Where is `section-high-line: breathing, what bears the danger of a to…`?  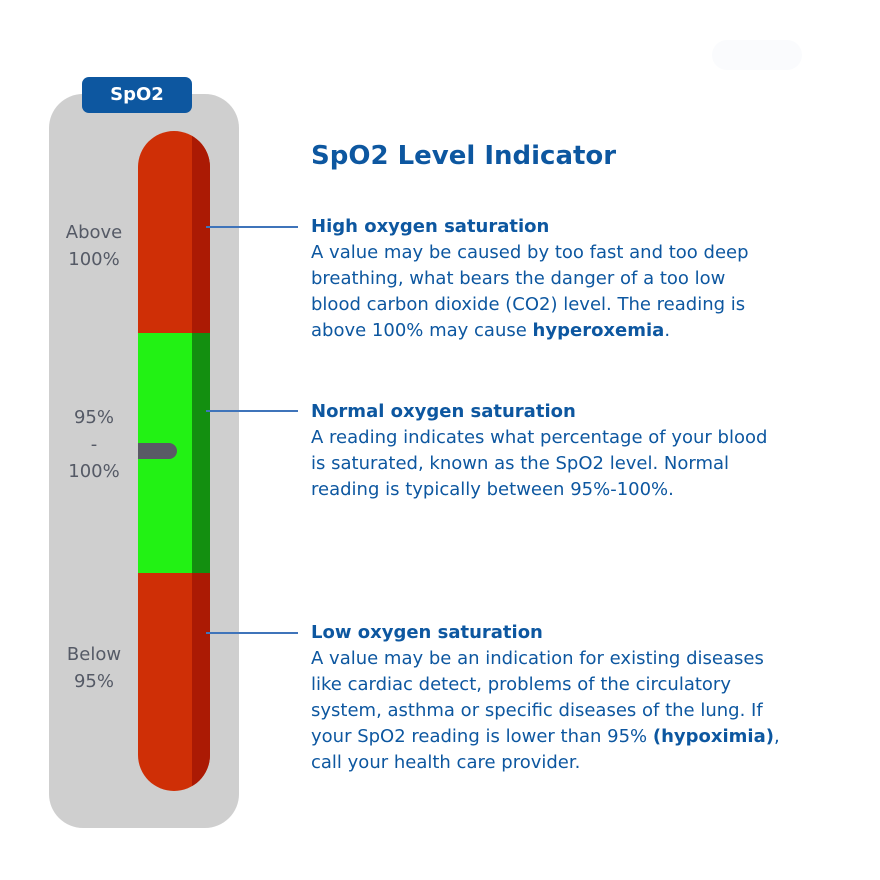 section-high-line: breathing, what bears the danger of a to… is located at coordinates (518, 278).